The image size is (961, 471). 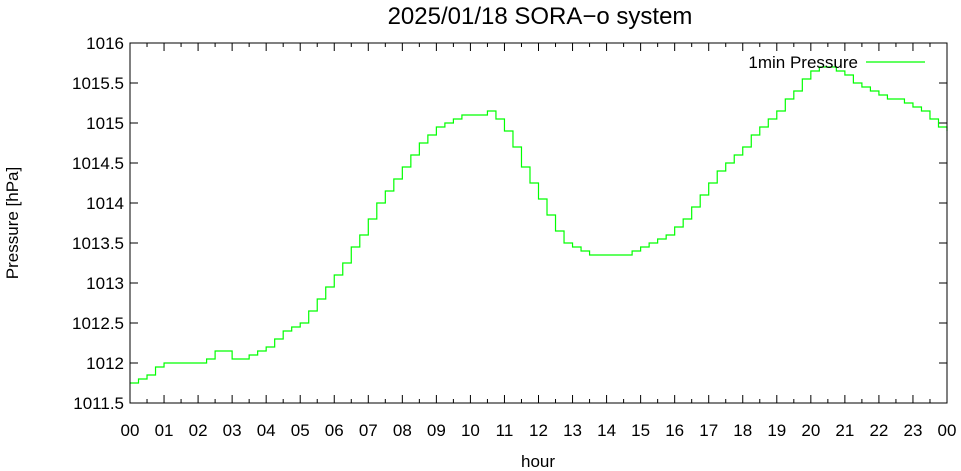 What do you see at coordinates (232, 430) in the screenshot?
I see `x-tick-label: 03` at bounding box center [232, 430].